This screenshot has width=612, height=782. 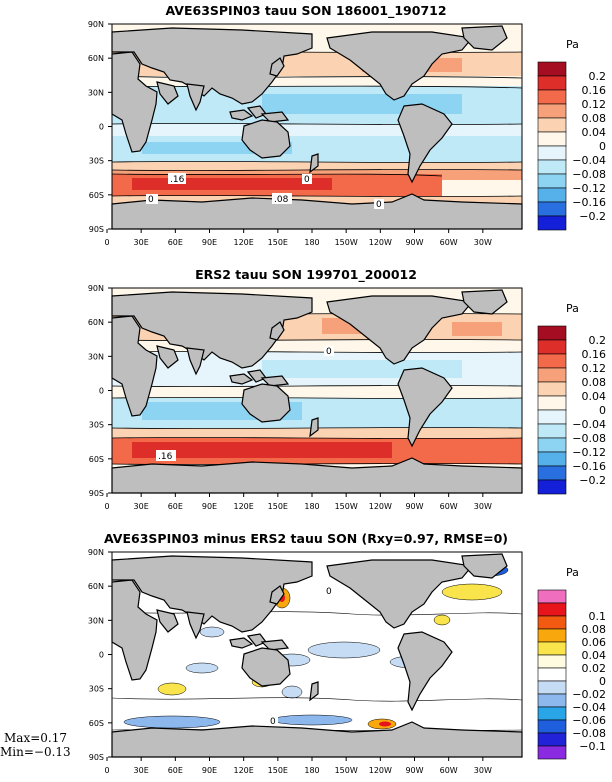 I want to click on colorbar-label: −0.06, so click(x=589, y=720).